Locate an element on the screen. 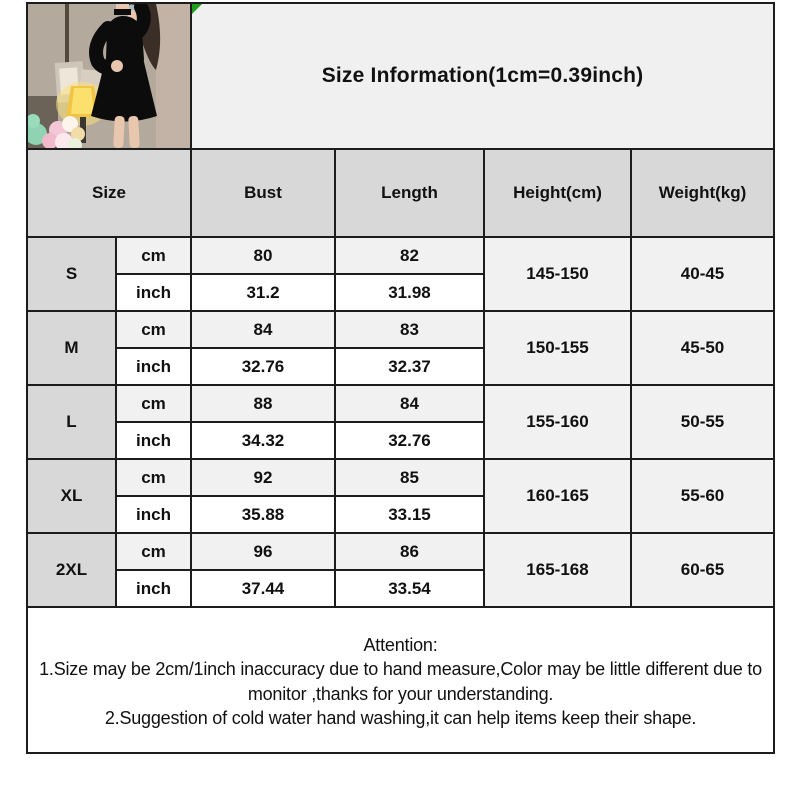 The height and width of the screenshot is (800, 800). table-row: inch 32.76 32.37 is located at coordinates (400, 366).